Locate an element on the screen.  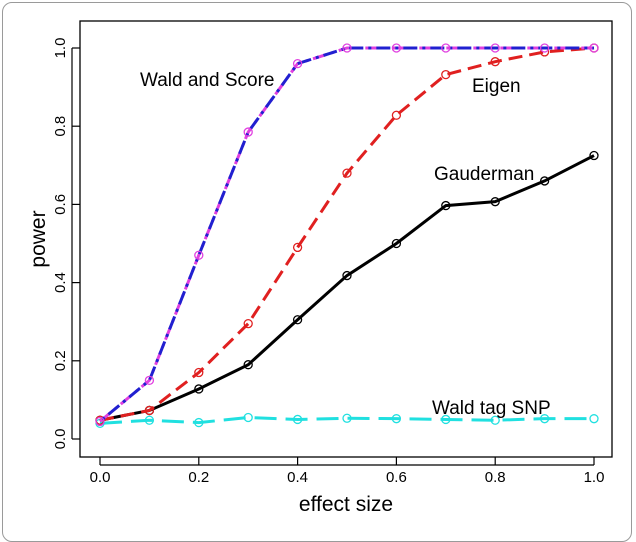
x-tick-label: 0.4 is located at coordinates (297, 477).